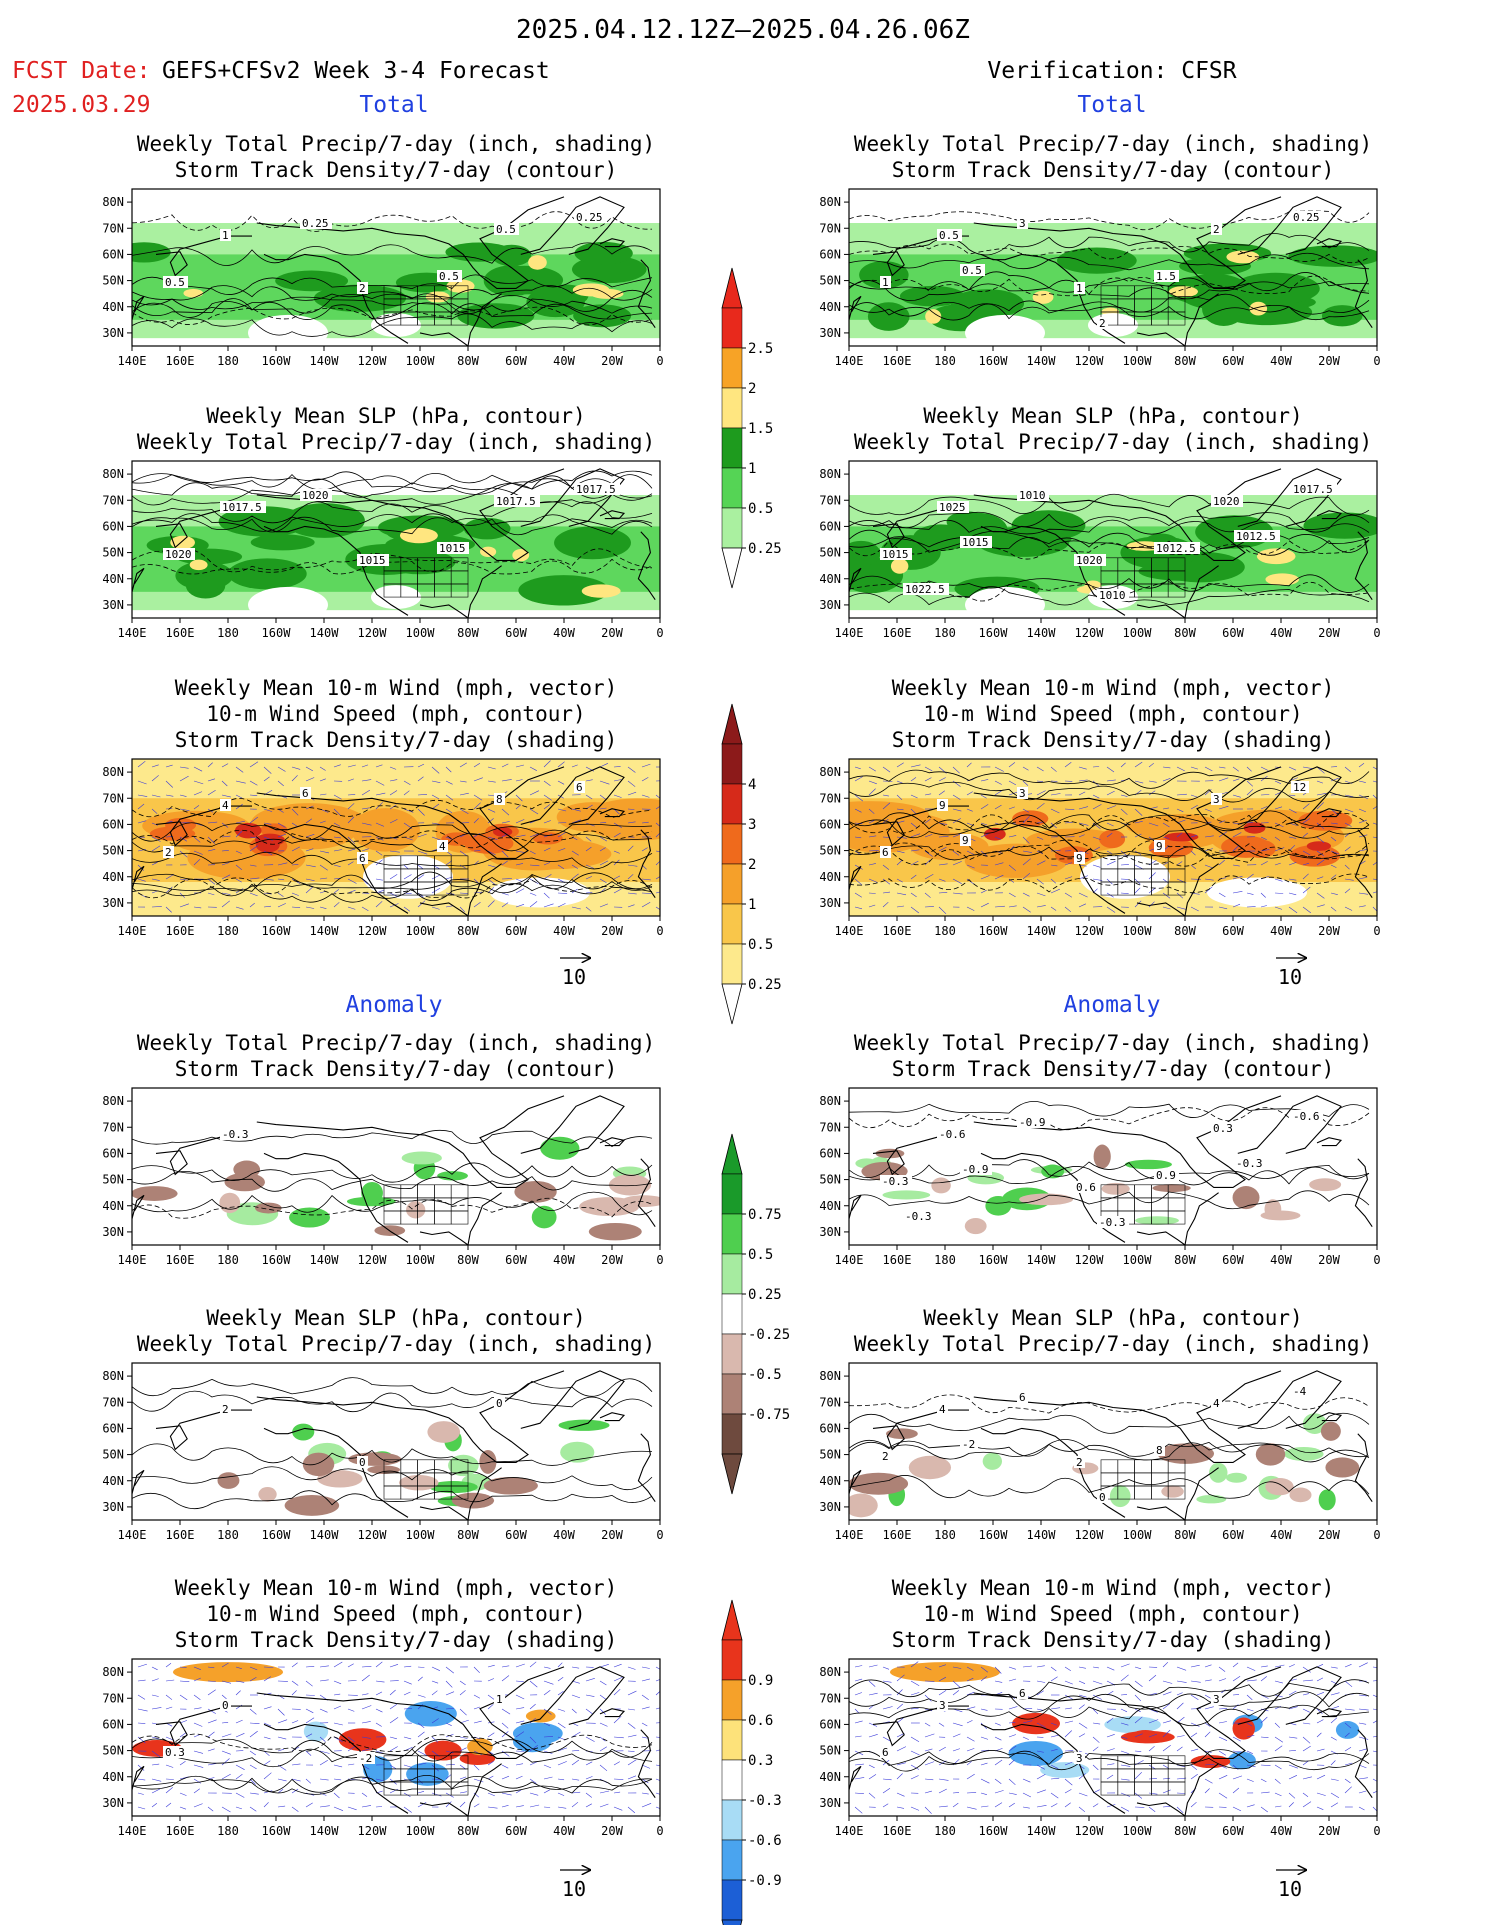 The height and width of the screenshot is (1925, 1487). Describe the element at coordinates (499, 799) in the screenshot. I see `contour-label: 8` at that location.